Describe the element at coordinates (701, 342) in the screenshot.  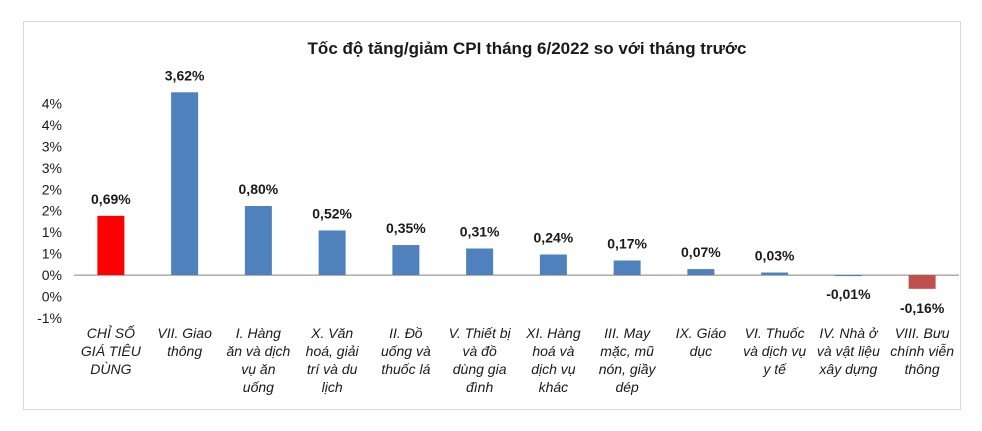
I see `category-label: IX. Giáo dục` at that location.